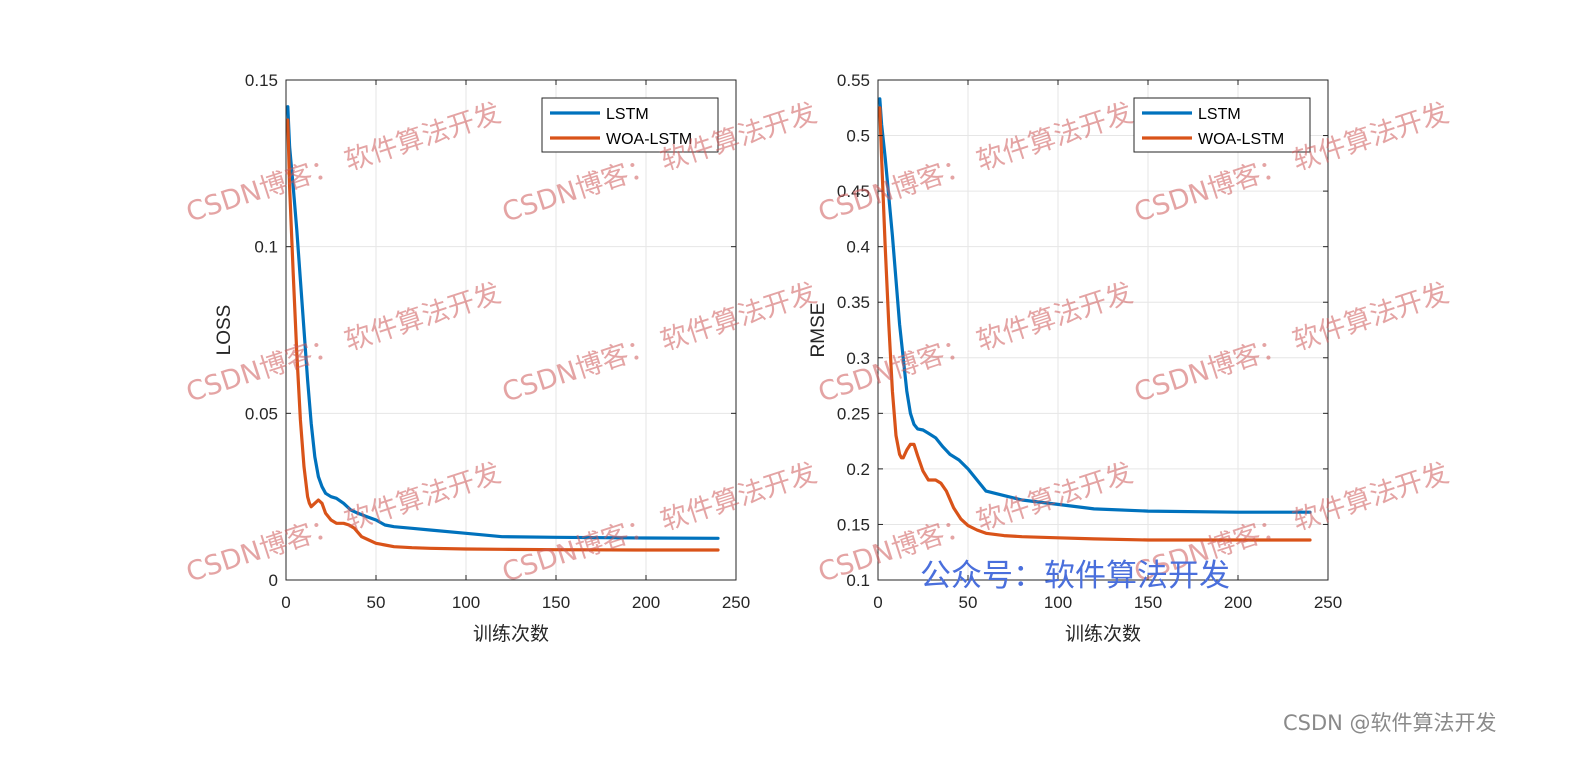 The width and height of the screenshot is (1595, 766). What do you see at coordinates (858, 136) in the screenshot?
I see `y-tick-label: 0.5` at bounding box center [858, 136].